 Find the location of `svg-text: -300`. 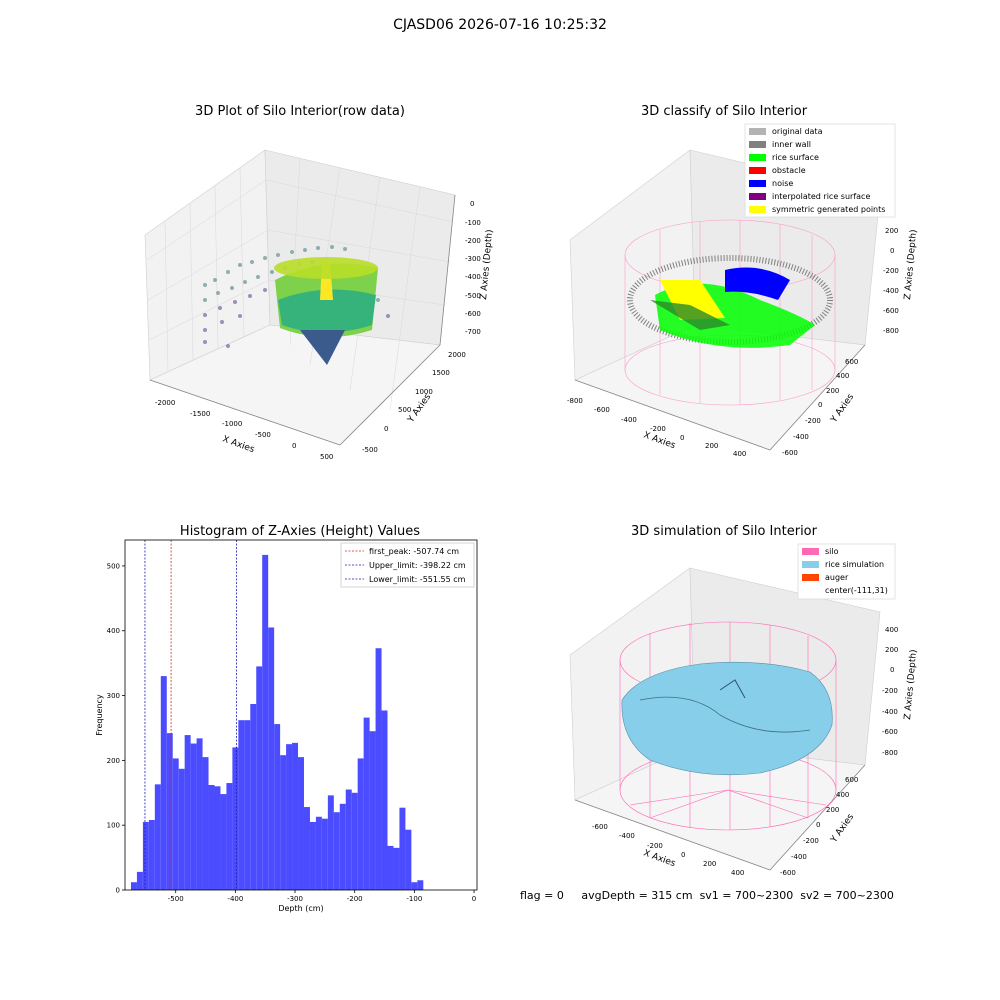

svg-text: -300 is located at coordinates (473, 259).